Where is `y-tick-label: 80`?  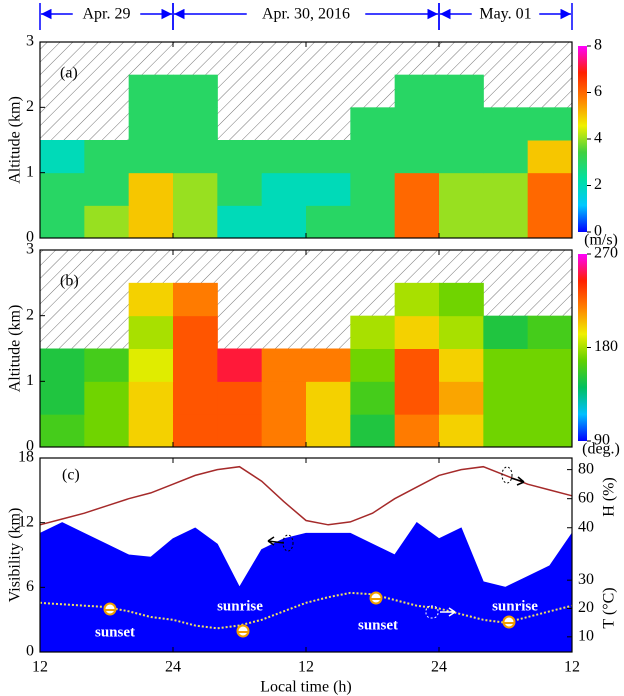 y-tick-label: 80 is located at coordinates (586, 468).